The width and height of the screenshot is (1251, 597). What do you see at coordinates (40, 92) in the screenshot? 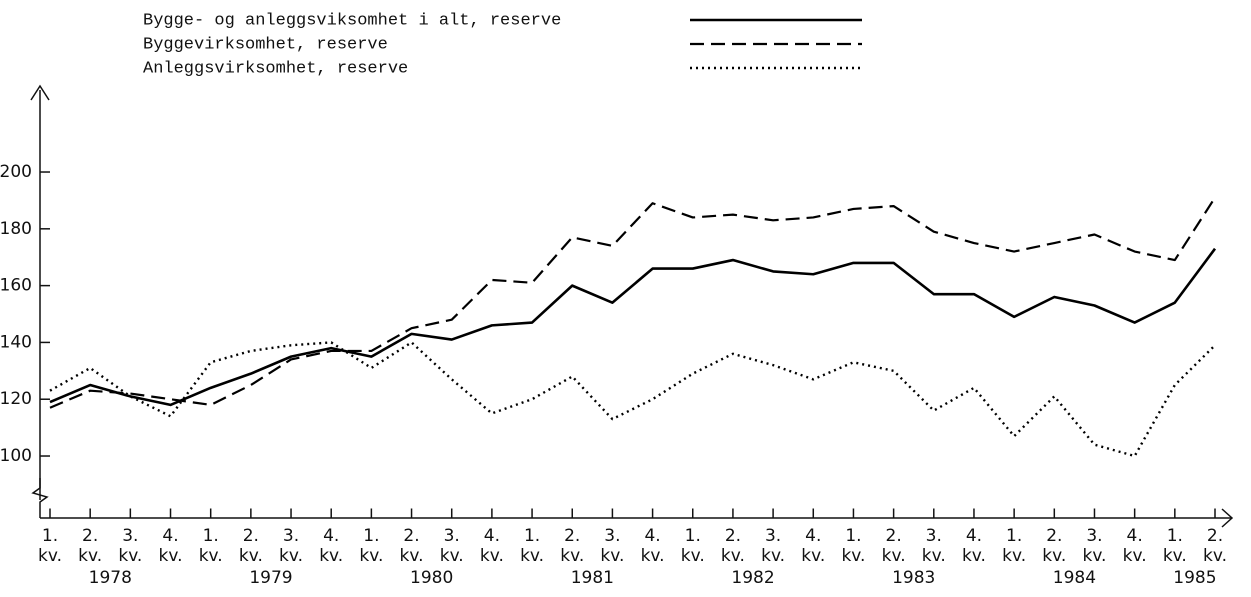
I see `y-axis-arrow` at bounding box center [40, 92].